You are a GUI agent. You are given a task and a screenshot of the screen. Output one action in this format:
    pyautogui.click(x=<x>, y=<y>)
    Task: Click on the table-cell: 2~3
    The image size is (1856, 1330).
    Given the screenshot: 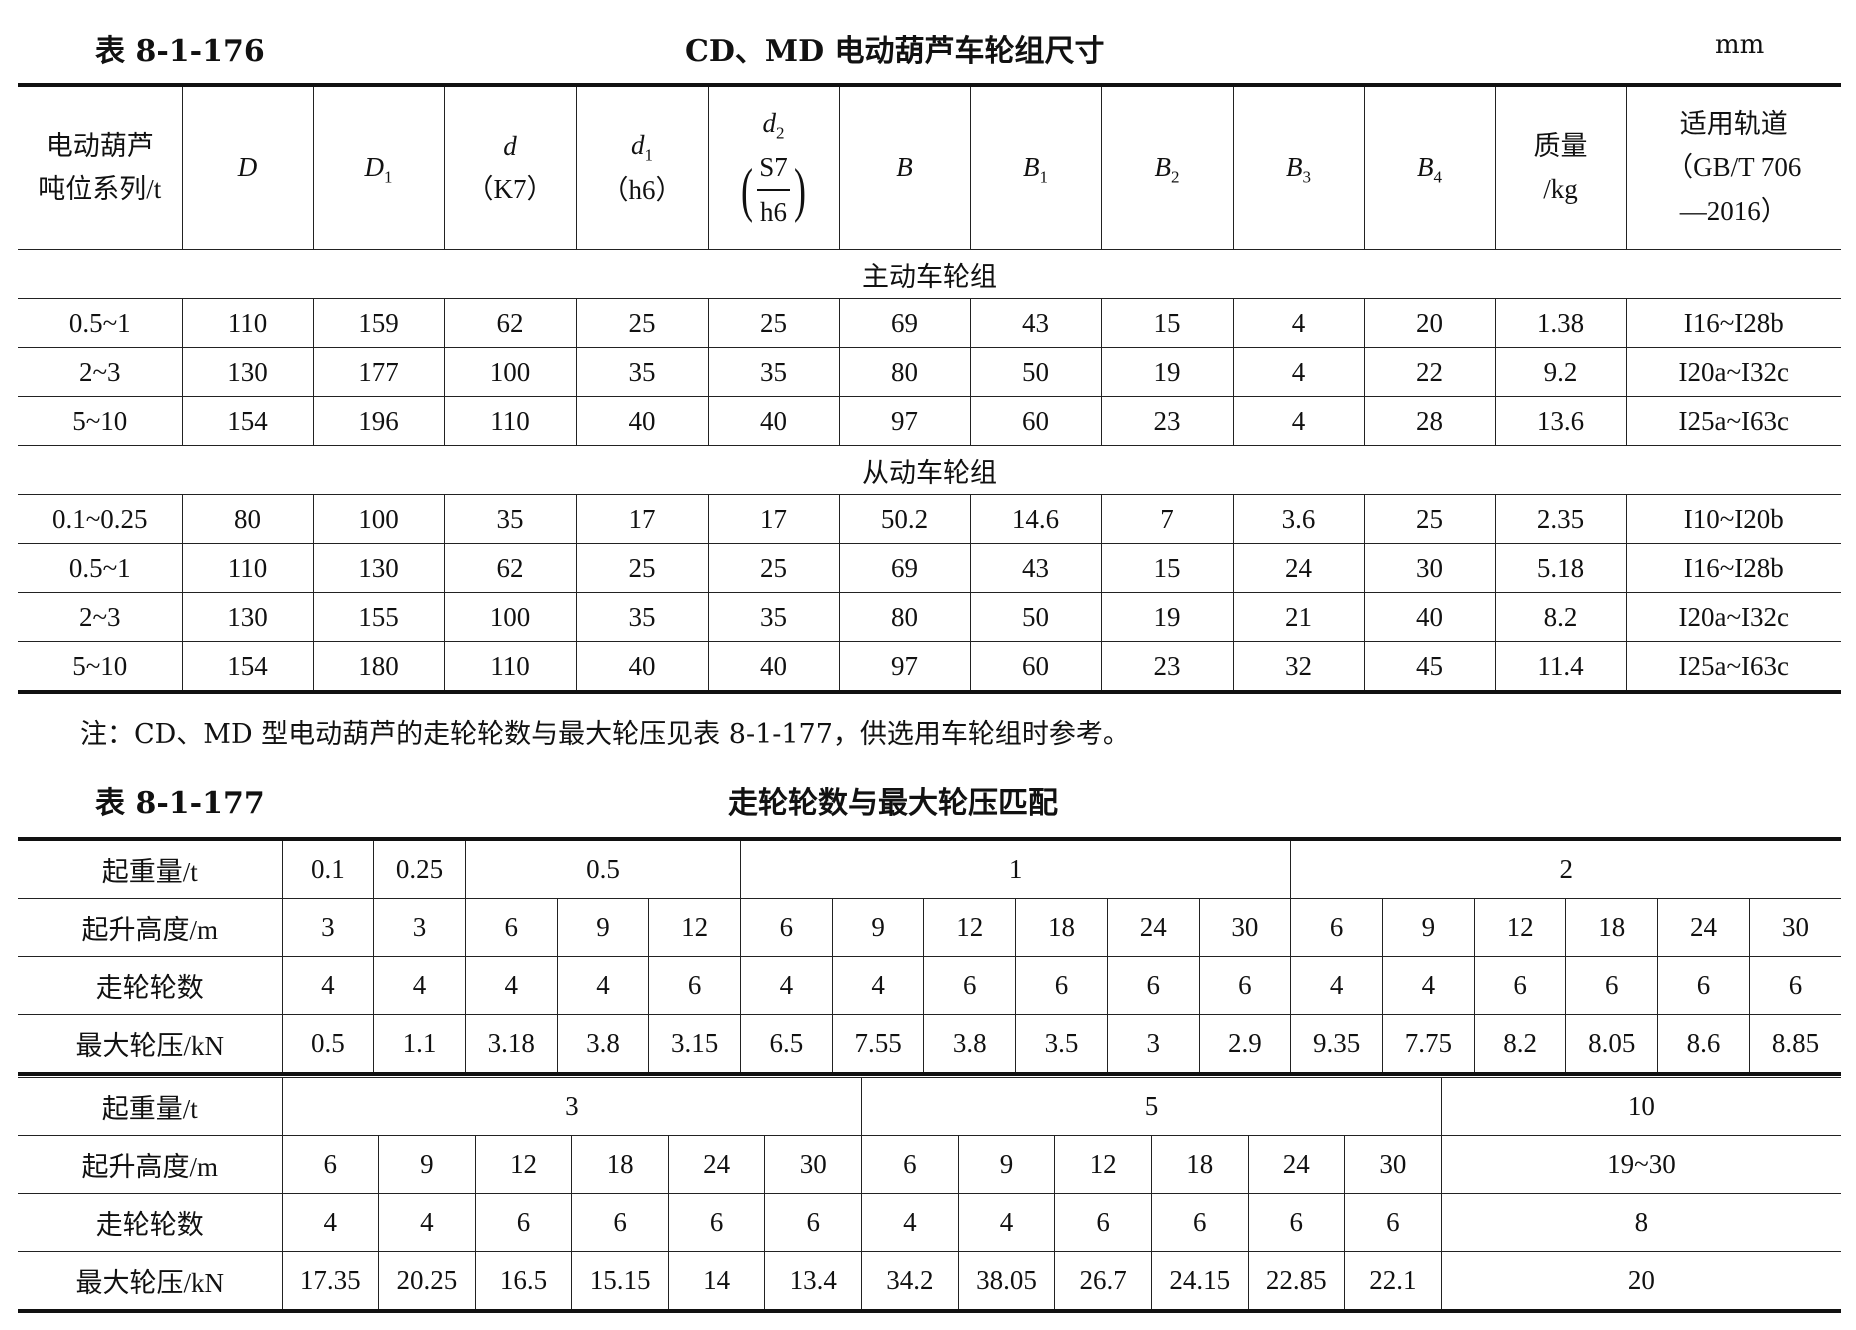 What is the action you would take?
    pyautogui.click(x=100, y=617)
    